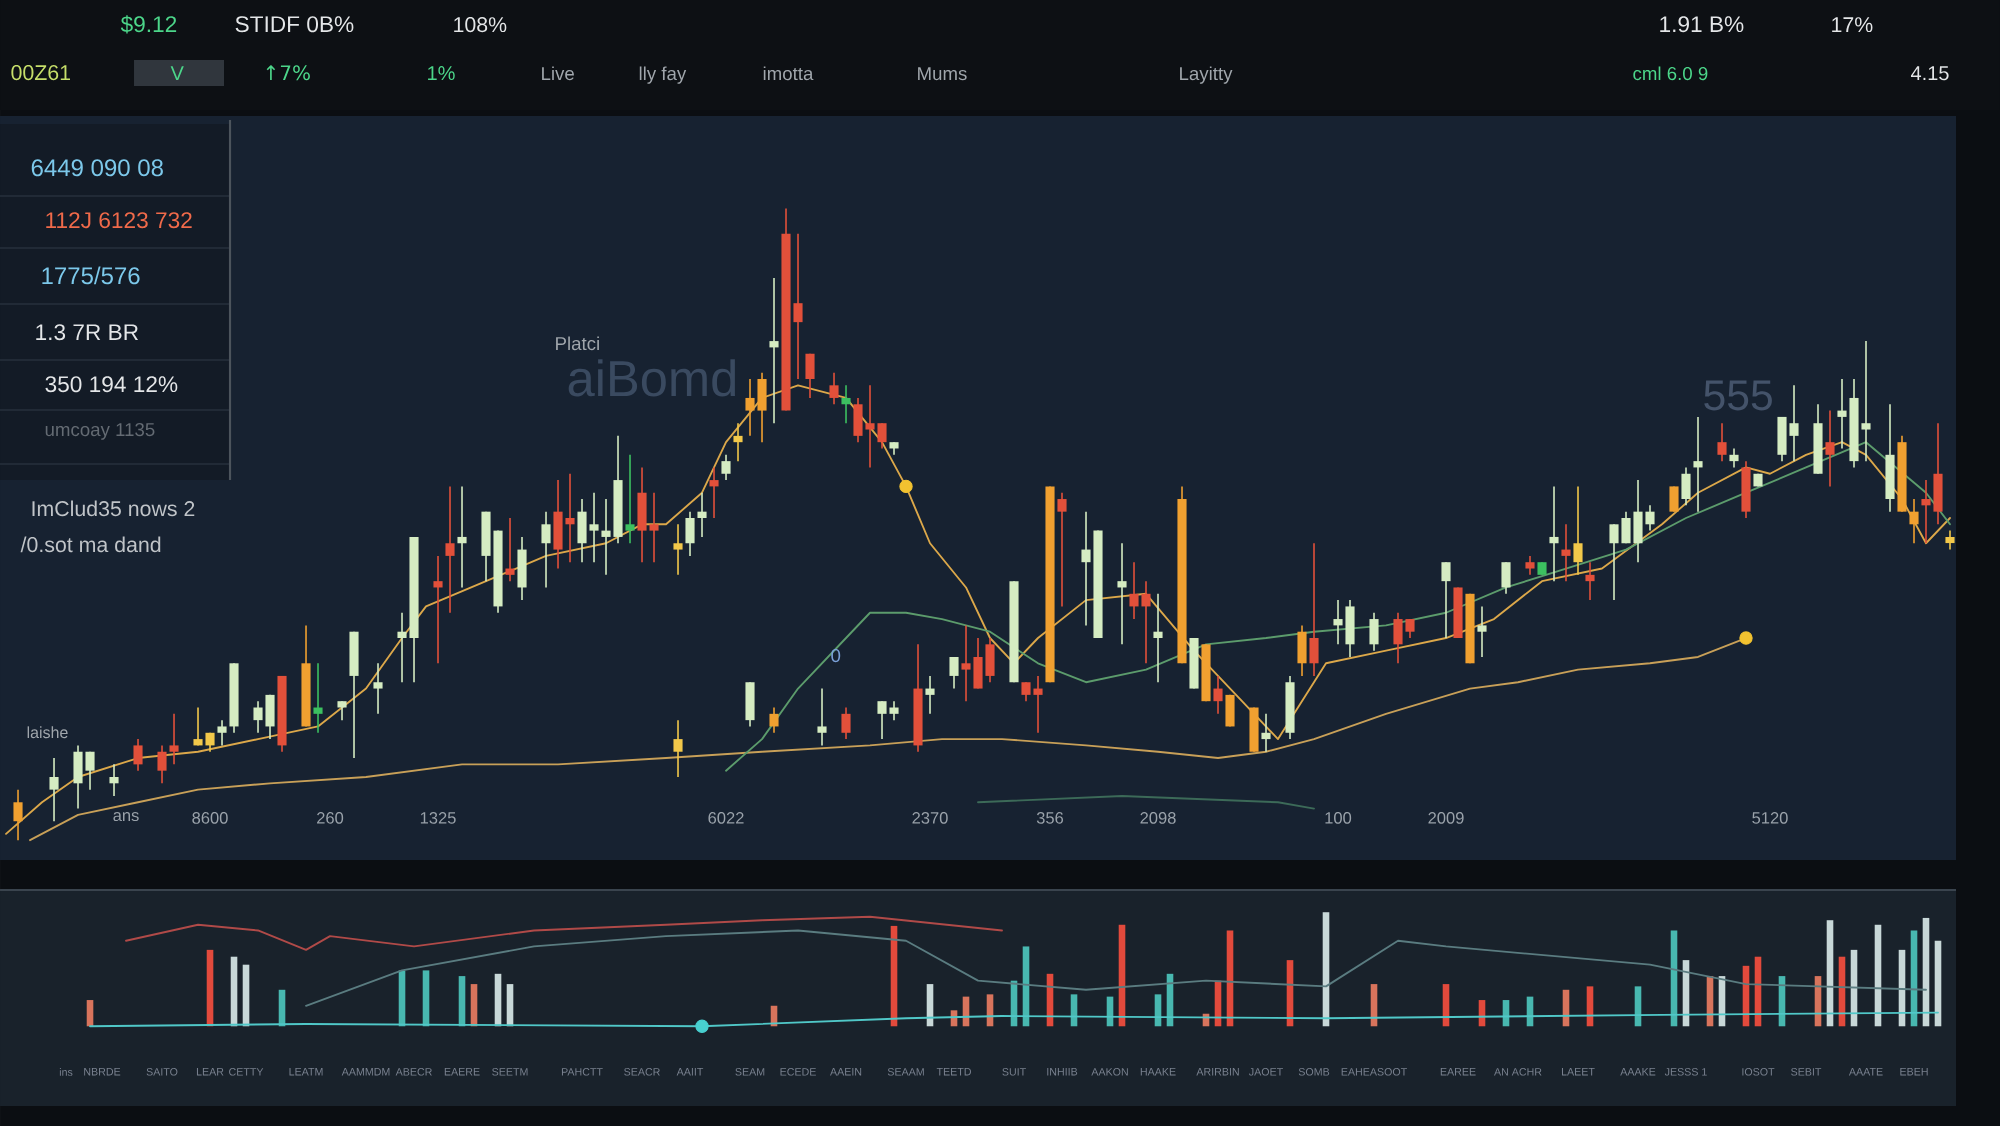 Image resolution: width=2000 pixels, height=1126 pixels. What do you see at coordinates (1158, 818) in the screenshot?
I see `x-tick-label: 2098` at bounding box center [1158, 818].